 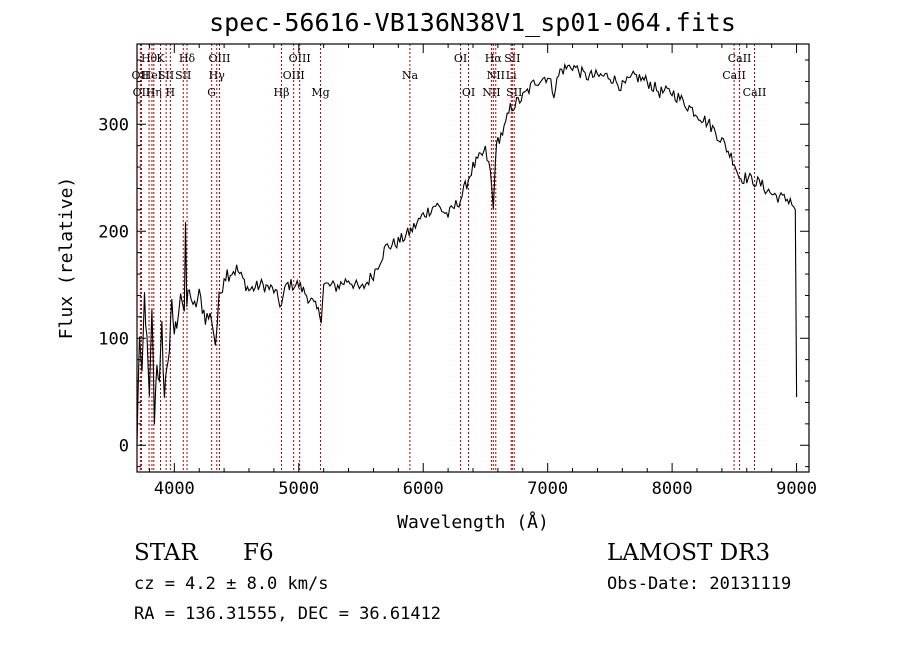 What do you see at coordinates (300, 58) in the screenshot?
I see `line-label-15: OIII` at bounding box center [300, 58].